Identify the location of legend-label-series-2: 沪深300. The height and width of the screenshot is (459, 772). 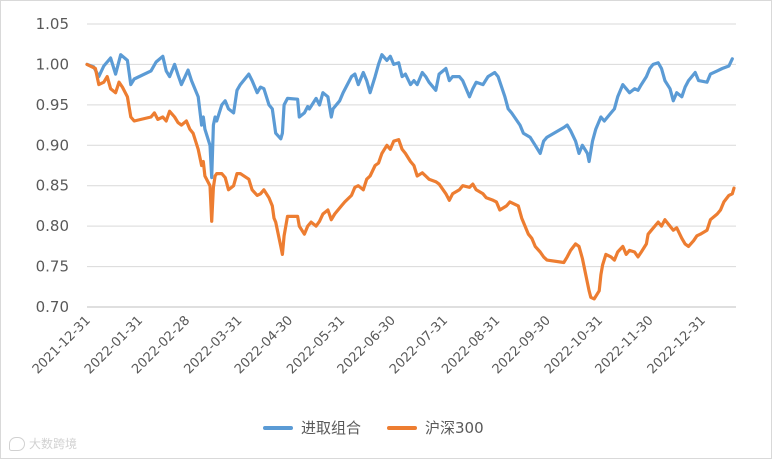
(454, 428).